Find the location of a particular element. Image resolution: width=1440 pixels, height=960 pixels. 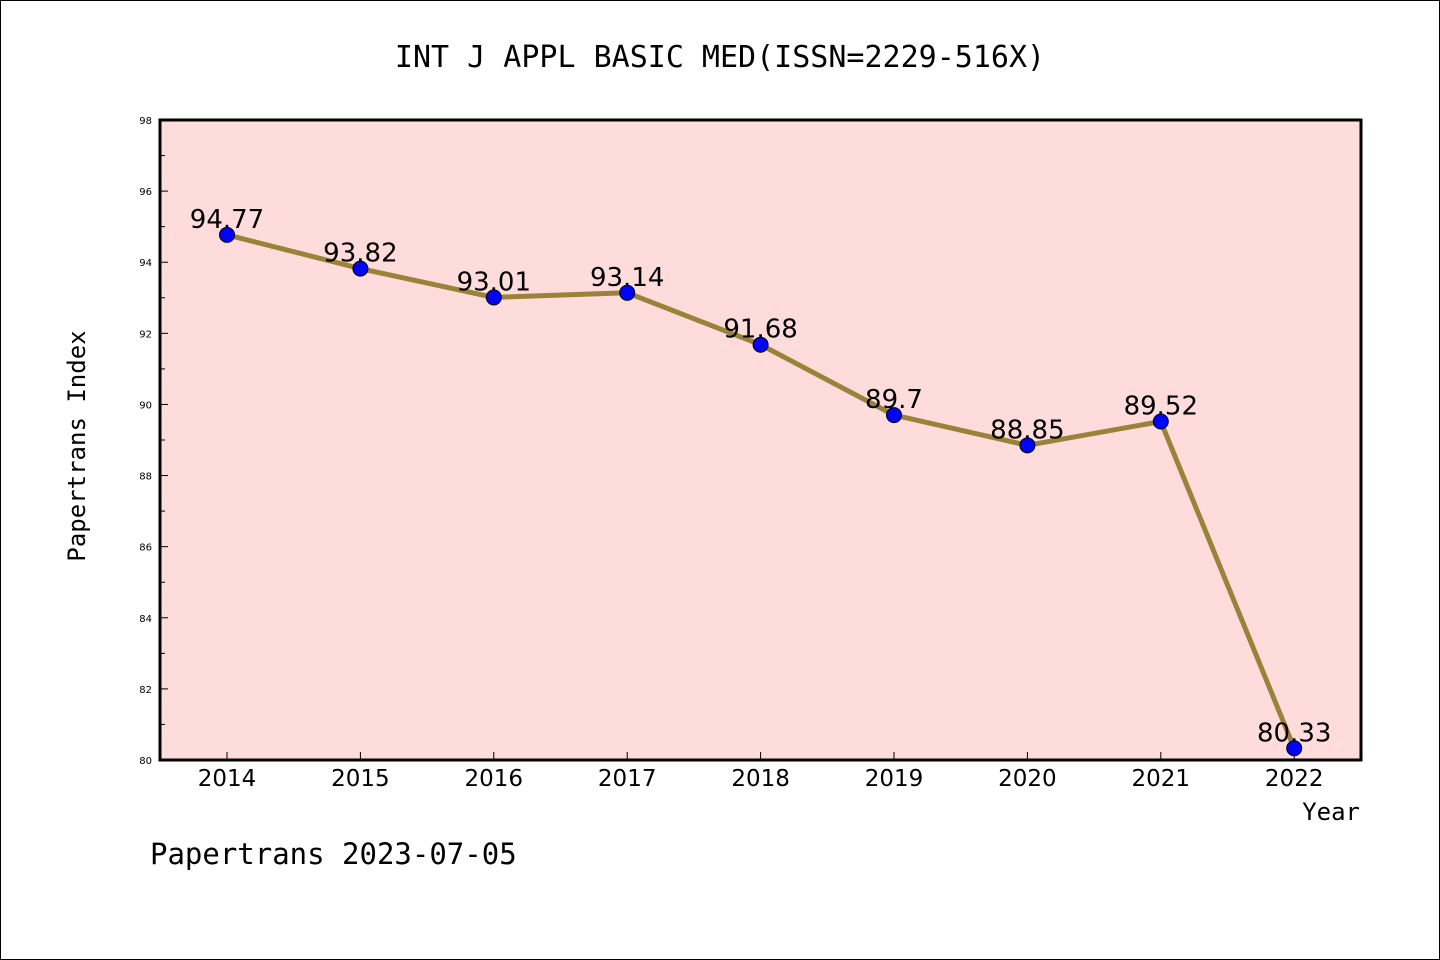

y-tick-label: 86 is located at coordinates (145, 548).